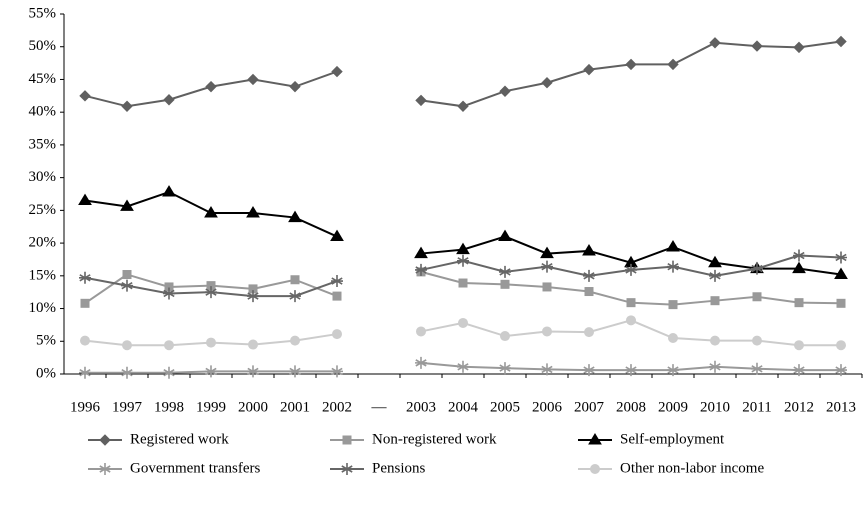 The width and height of the screenshot is (867, 511). I want to click on legend-label: Pensions, so click(399, 468).